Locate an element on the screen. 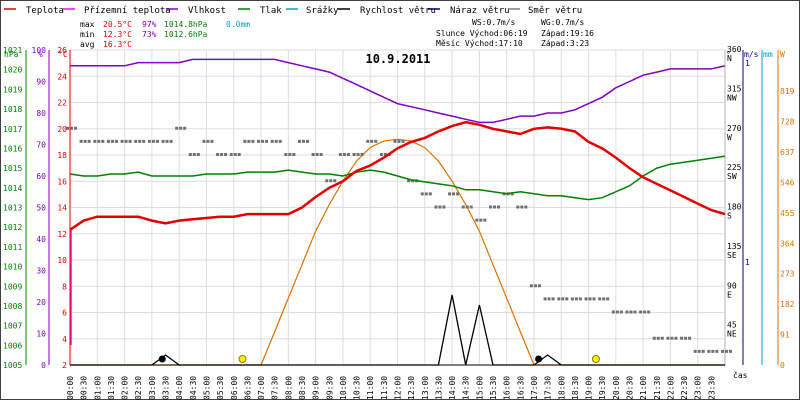 Image resolution: width=800 pixels, height=400 pixels. x-tick-label: 10:30 is located at coordinates (357, 388).